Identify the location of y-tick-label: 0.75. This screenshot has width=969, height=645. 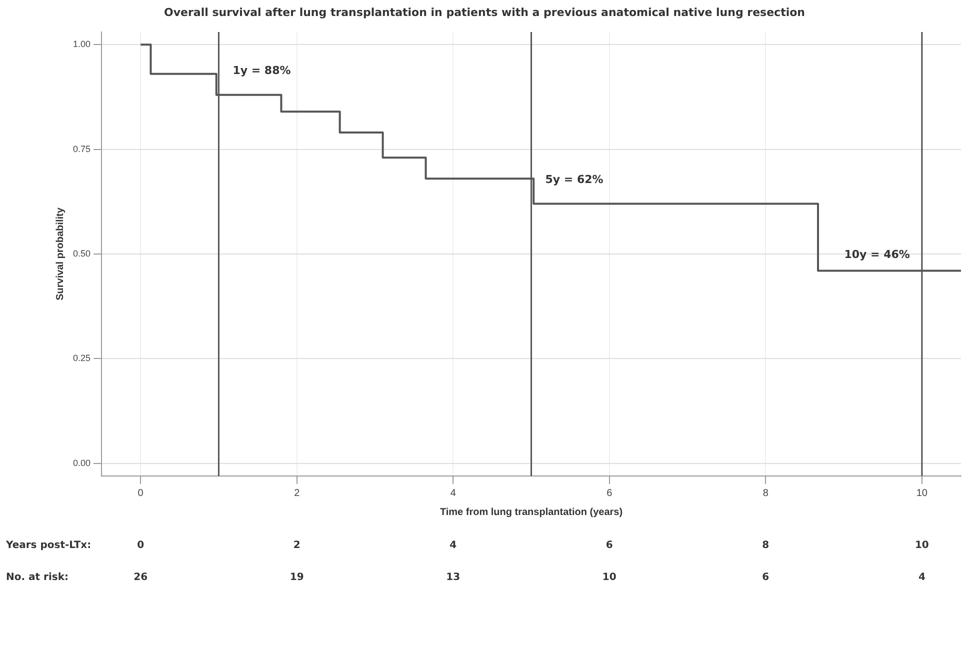
(81, 149).